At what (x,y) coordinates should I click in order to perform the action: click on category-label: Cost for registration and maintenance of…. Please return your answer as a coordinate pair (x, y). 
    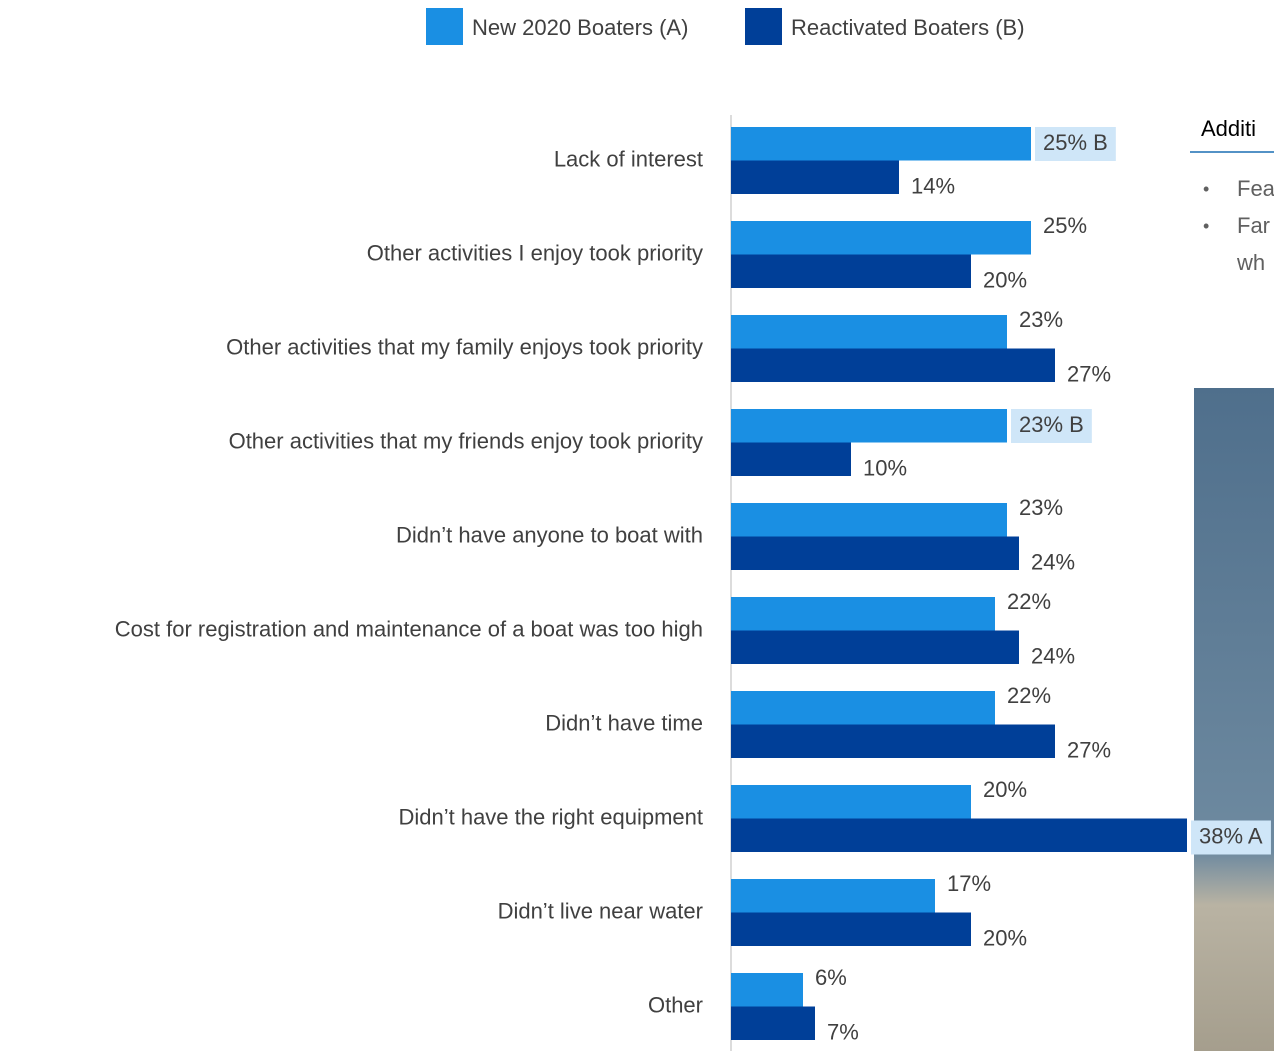
    Looking at the image, I should click on (409, 628).